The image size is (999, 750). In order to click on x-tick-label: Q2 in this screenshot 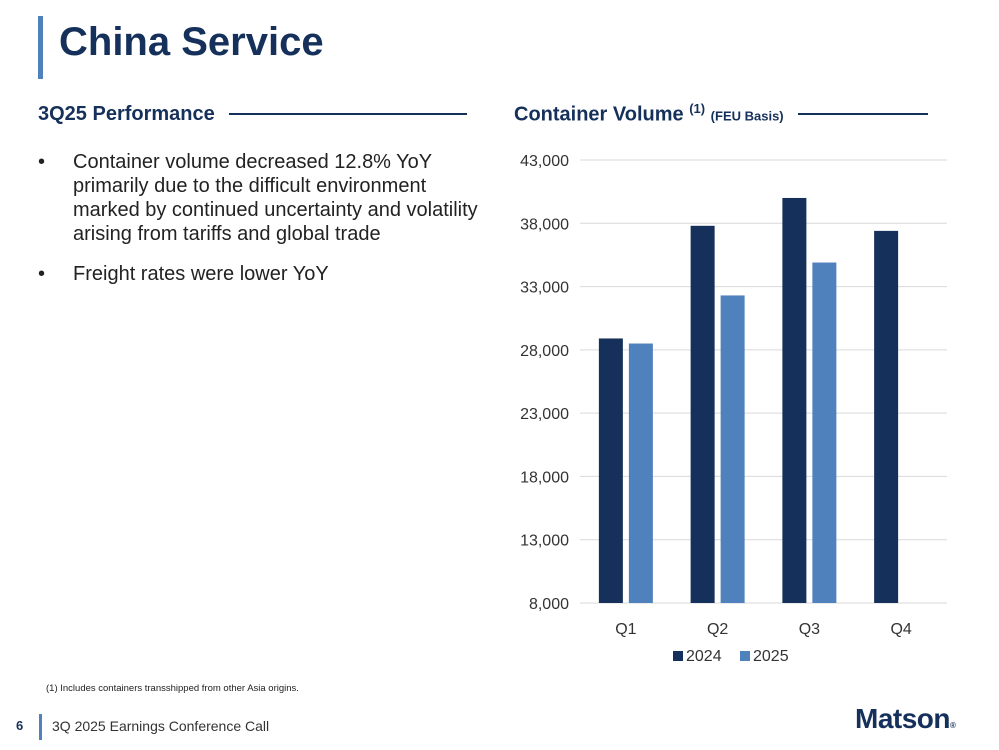, I will do `click(717, 629)`.